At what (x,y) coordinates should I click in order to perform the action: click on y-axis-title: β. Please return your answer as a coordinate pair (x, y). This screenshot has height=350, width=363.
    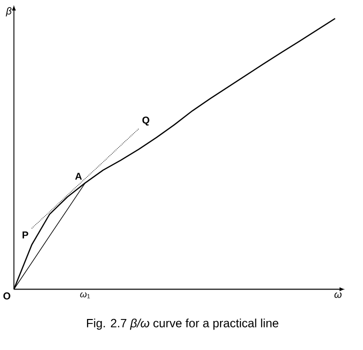
    Looking at the image, I should click on (9, 11).